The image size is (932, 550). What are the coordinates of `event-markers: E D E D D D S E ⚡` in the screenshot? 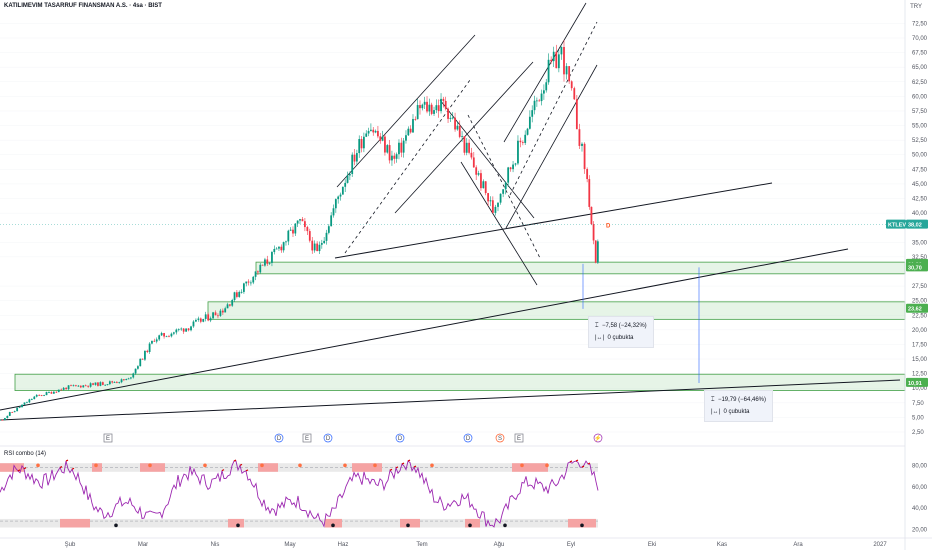 It's located at (353, 438).